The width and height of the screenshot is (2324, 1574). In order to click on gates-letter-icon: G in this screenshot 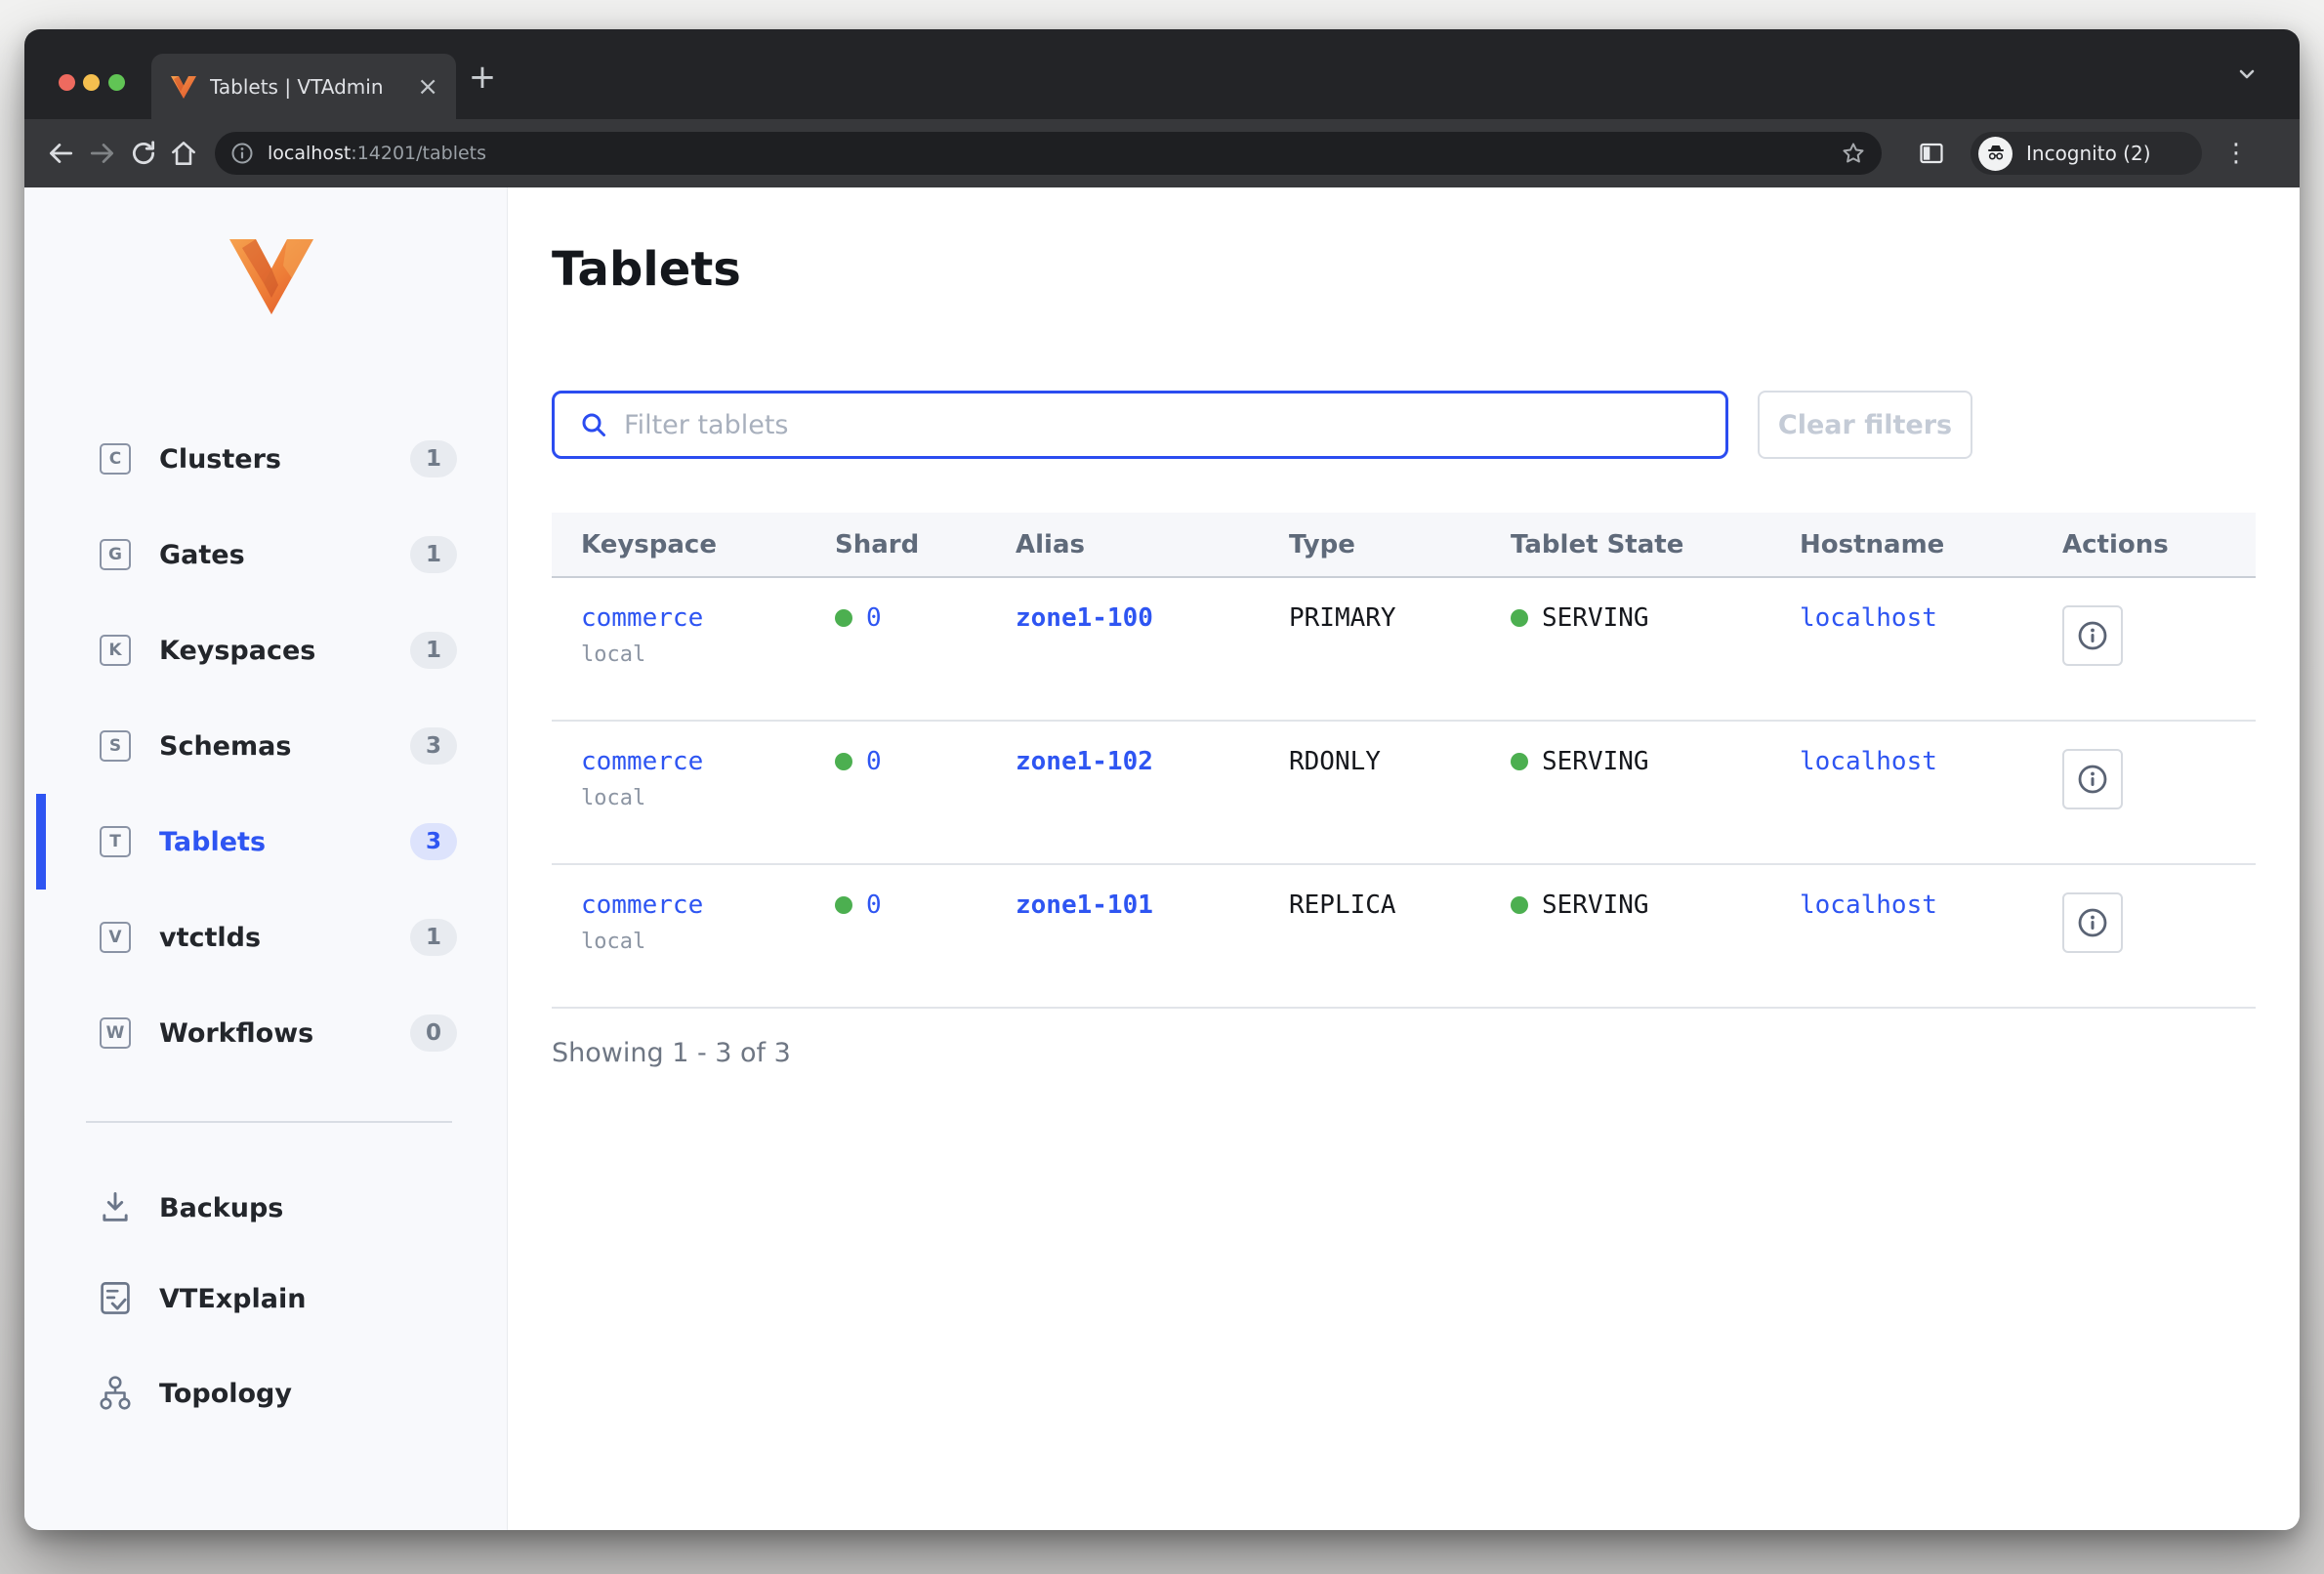, I will do `click(116, 555)`.